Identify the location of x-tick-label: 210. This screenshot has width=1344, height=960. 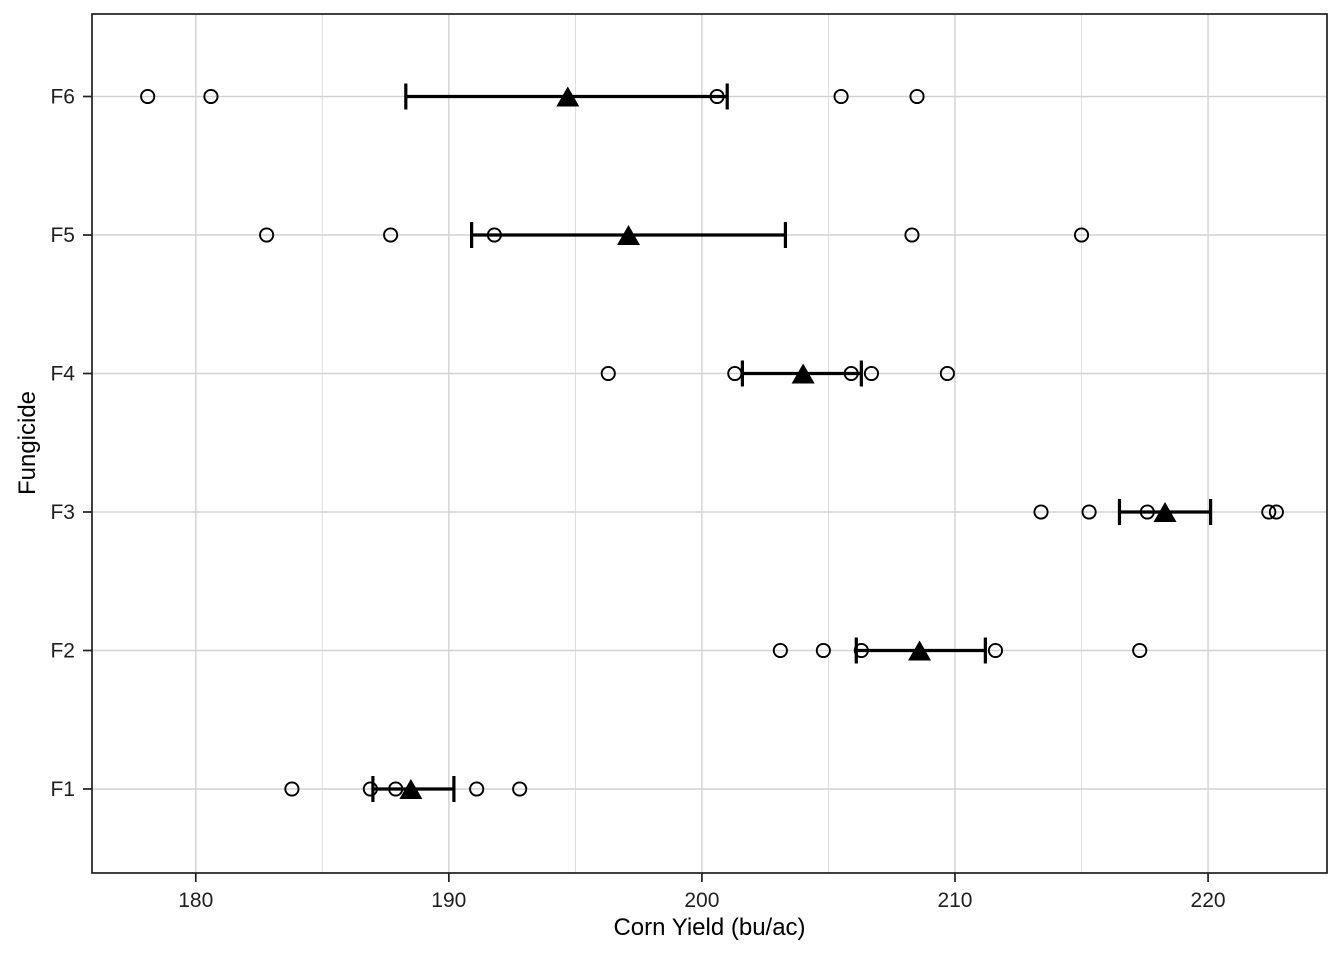
(954, 900).